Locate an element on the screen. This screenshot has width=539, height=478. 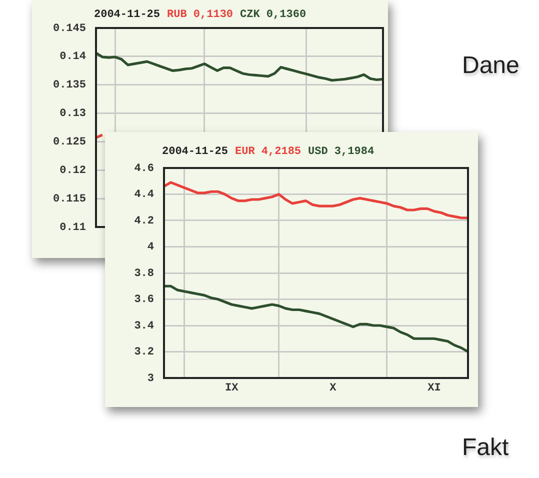
text: RUB 0,1130 is located at coordinates (200, 15).